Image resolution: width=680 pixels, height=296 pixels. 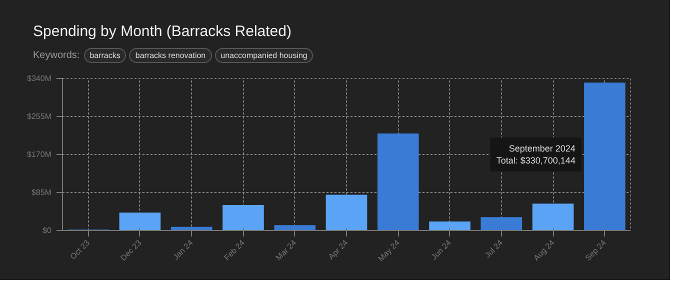 What do you see at coordinates (131, 250) in the screenshot?
I see `x-tick-label: Dec 23` at bounding box center [131, 250].